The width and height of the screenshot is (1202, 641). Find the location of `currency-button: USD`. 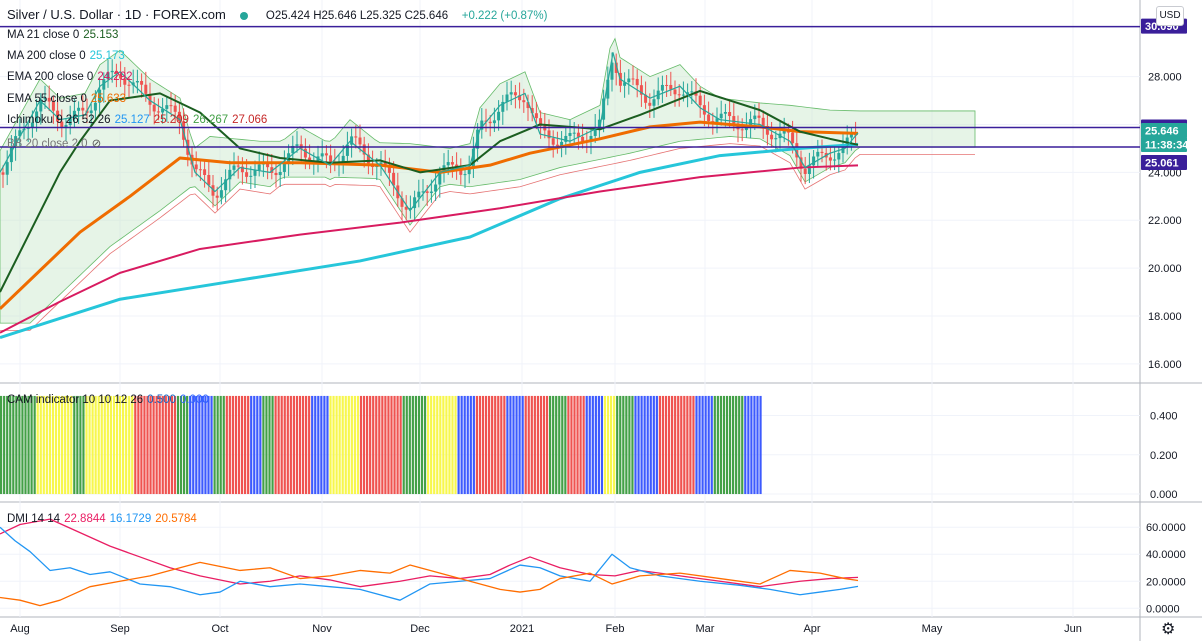

currency-button: USD is located at coordinates (1170, 16).